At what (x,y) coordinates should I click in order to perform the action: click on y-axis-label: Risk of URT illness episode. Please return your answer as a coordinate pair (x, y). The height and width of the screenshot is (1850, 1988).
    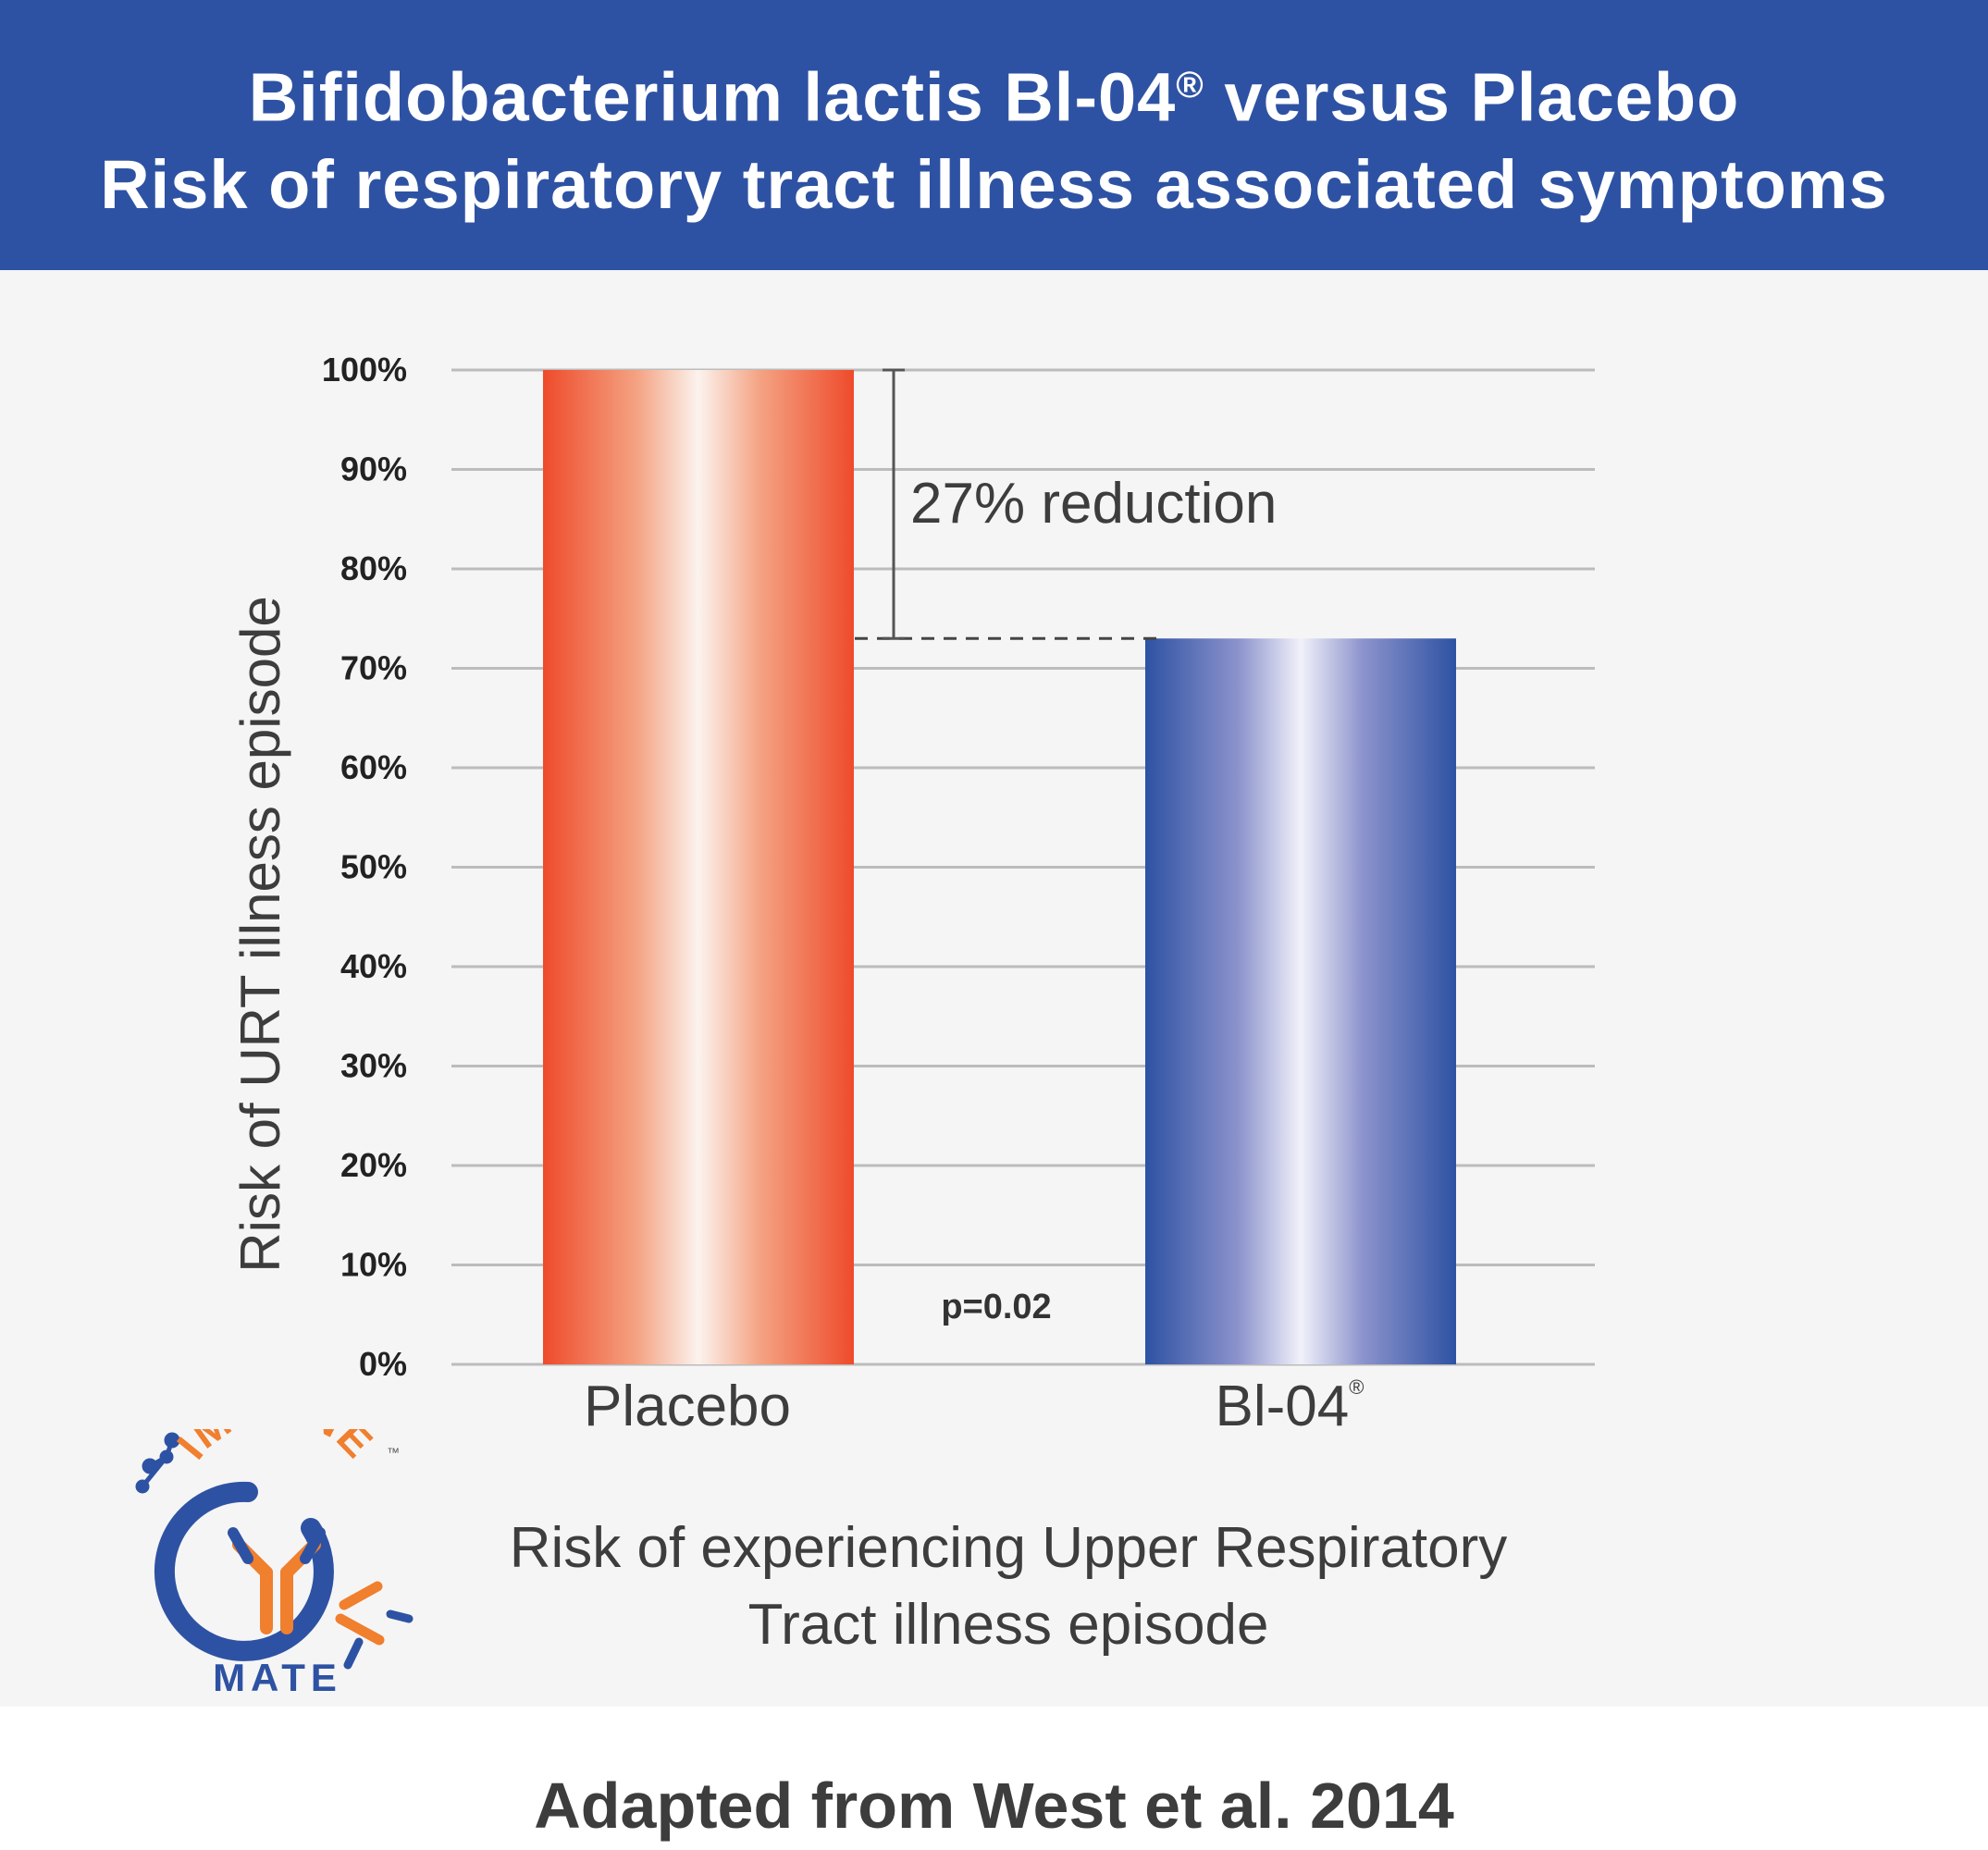
    Looking at the image, I should click on (260, 934).